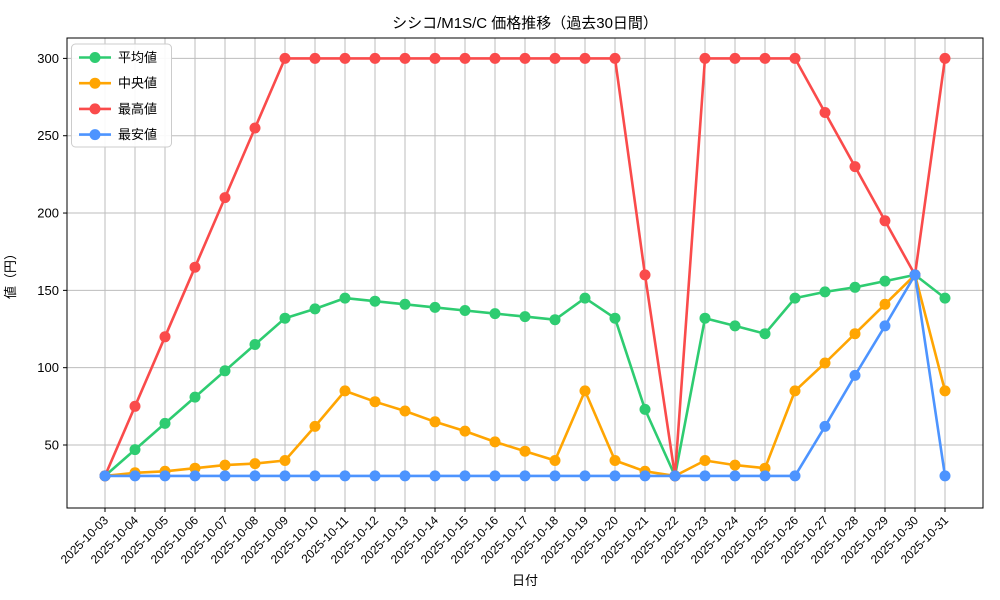  I want to click on y-tick-label: 300, so click(48, 58).